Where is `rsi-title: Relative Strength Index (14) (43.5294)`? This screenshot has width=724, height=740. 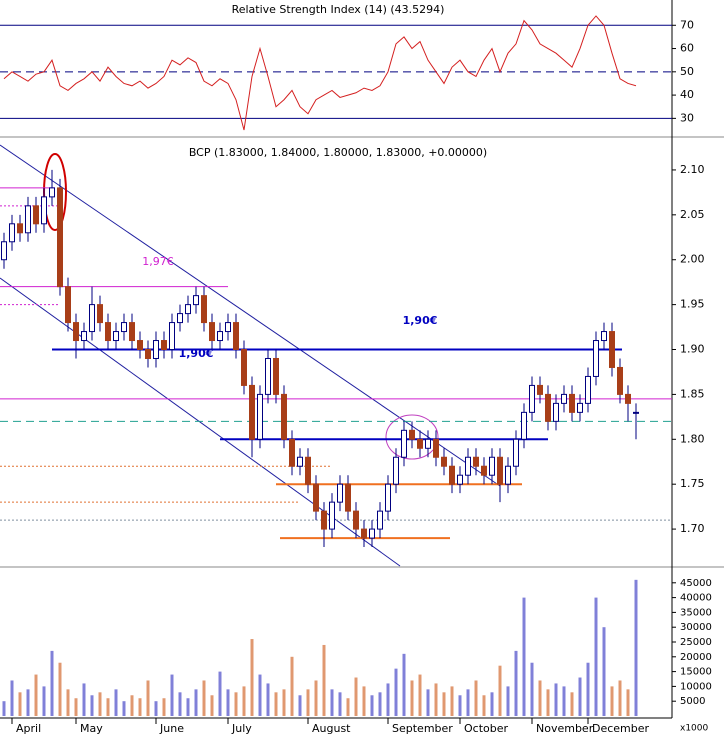
rsi-title: Relative Strength Index (14) (43.5294) is located at coordinates (338, 9).